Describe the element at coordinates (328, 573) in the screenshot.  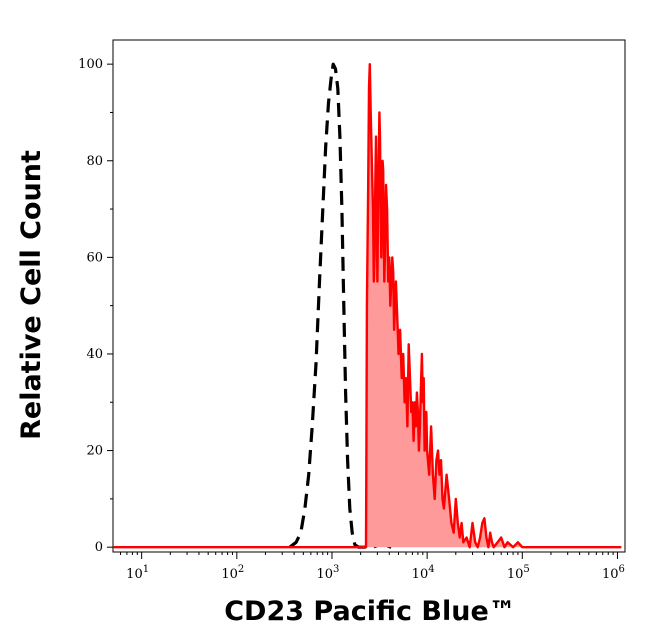
I see `x-tick-label: 10³` at that location.